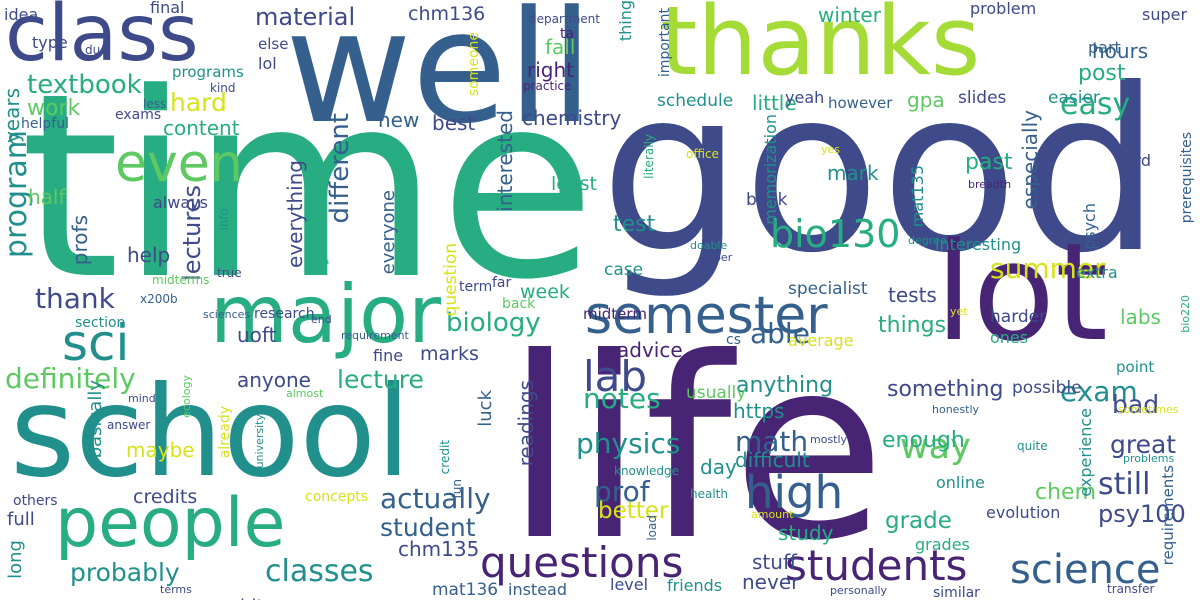 The height and width of the screenshot is (600, 1200). Describe the element at coordinates (1097, 272) in the screenshot. I see `cloud-word-extra: extra` at that location.